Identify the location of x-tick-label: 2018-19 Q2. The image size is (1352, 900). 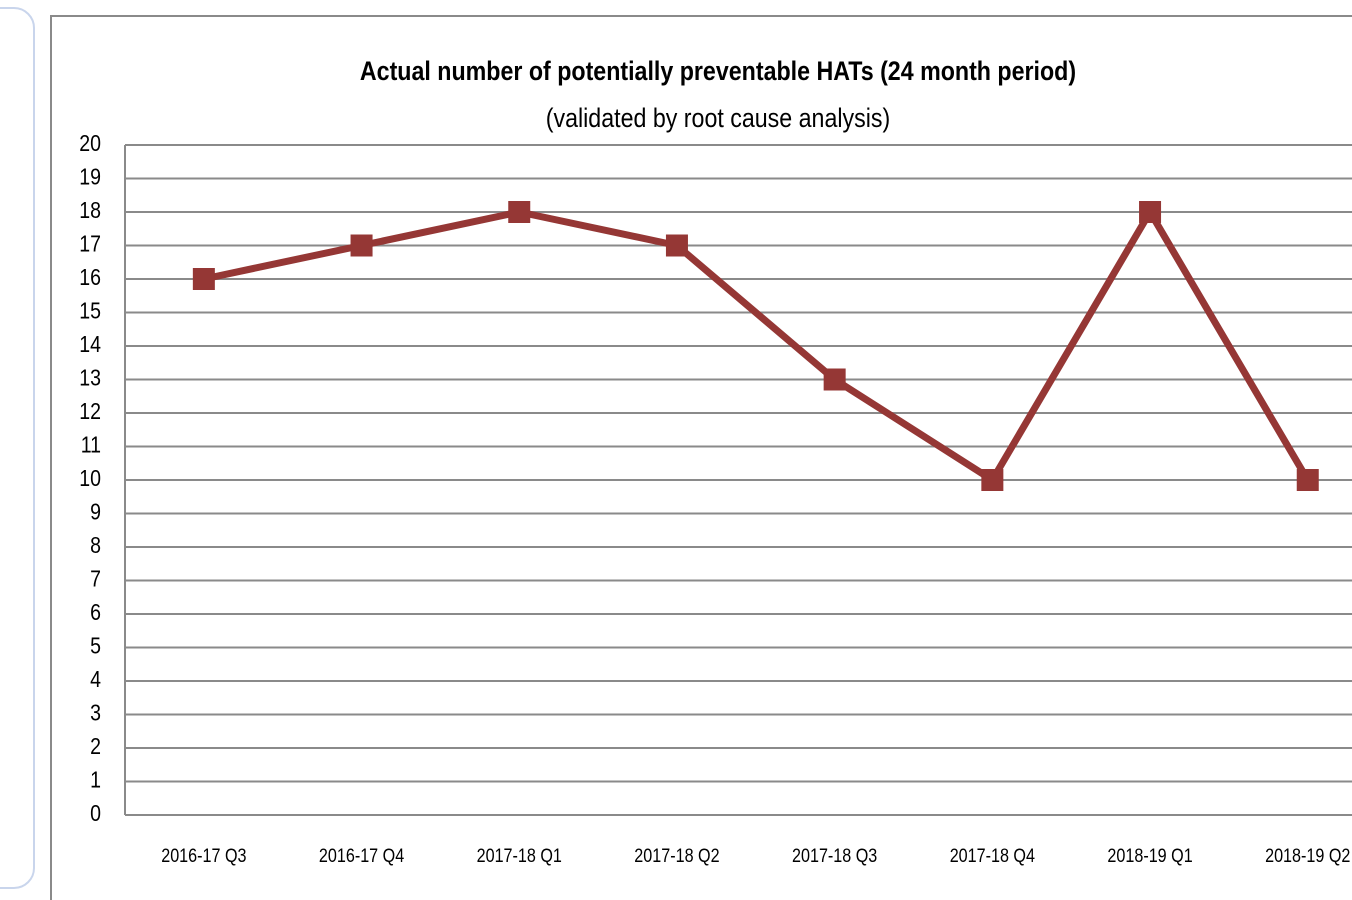
(1307, 856).